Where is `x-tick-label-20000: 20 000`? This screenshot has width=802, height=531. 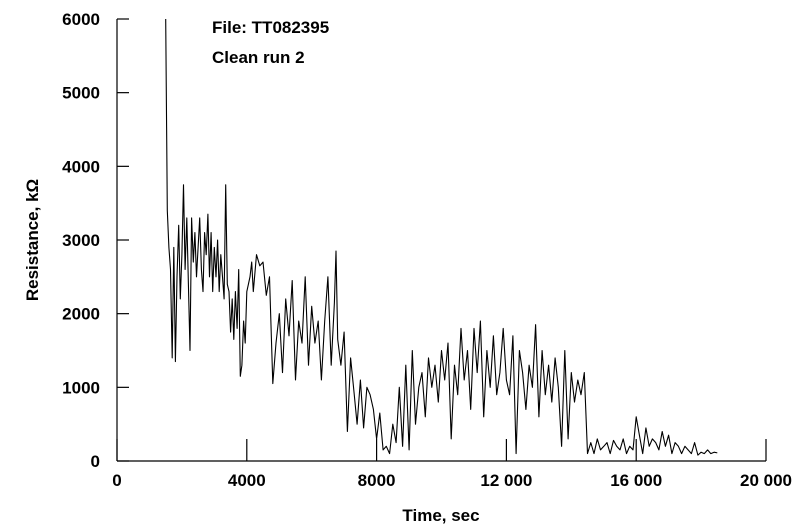
x-tick-label-20000: 20 000 is located at coordinates (766, 480).